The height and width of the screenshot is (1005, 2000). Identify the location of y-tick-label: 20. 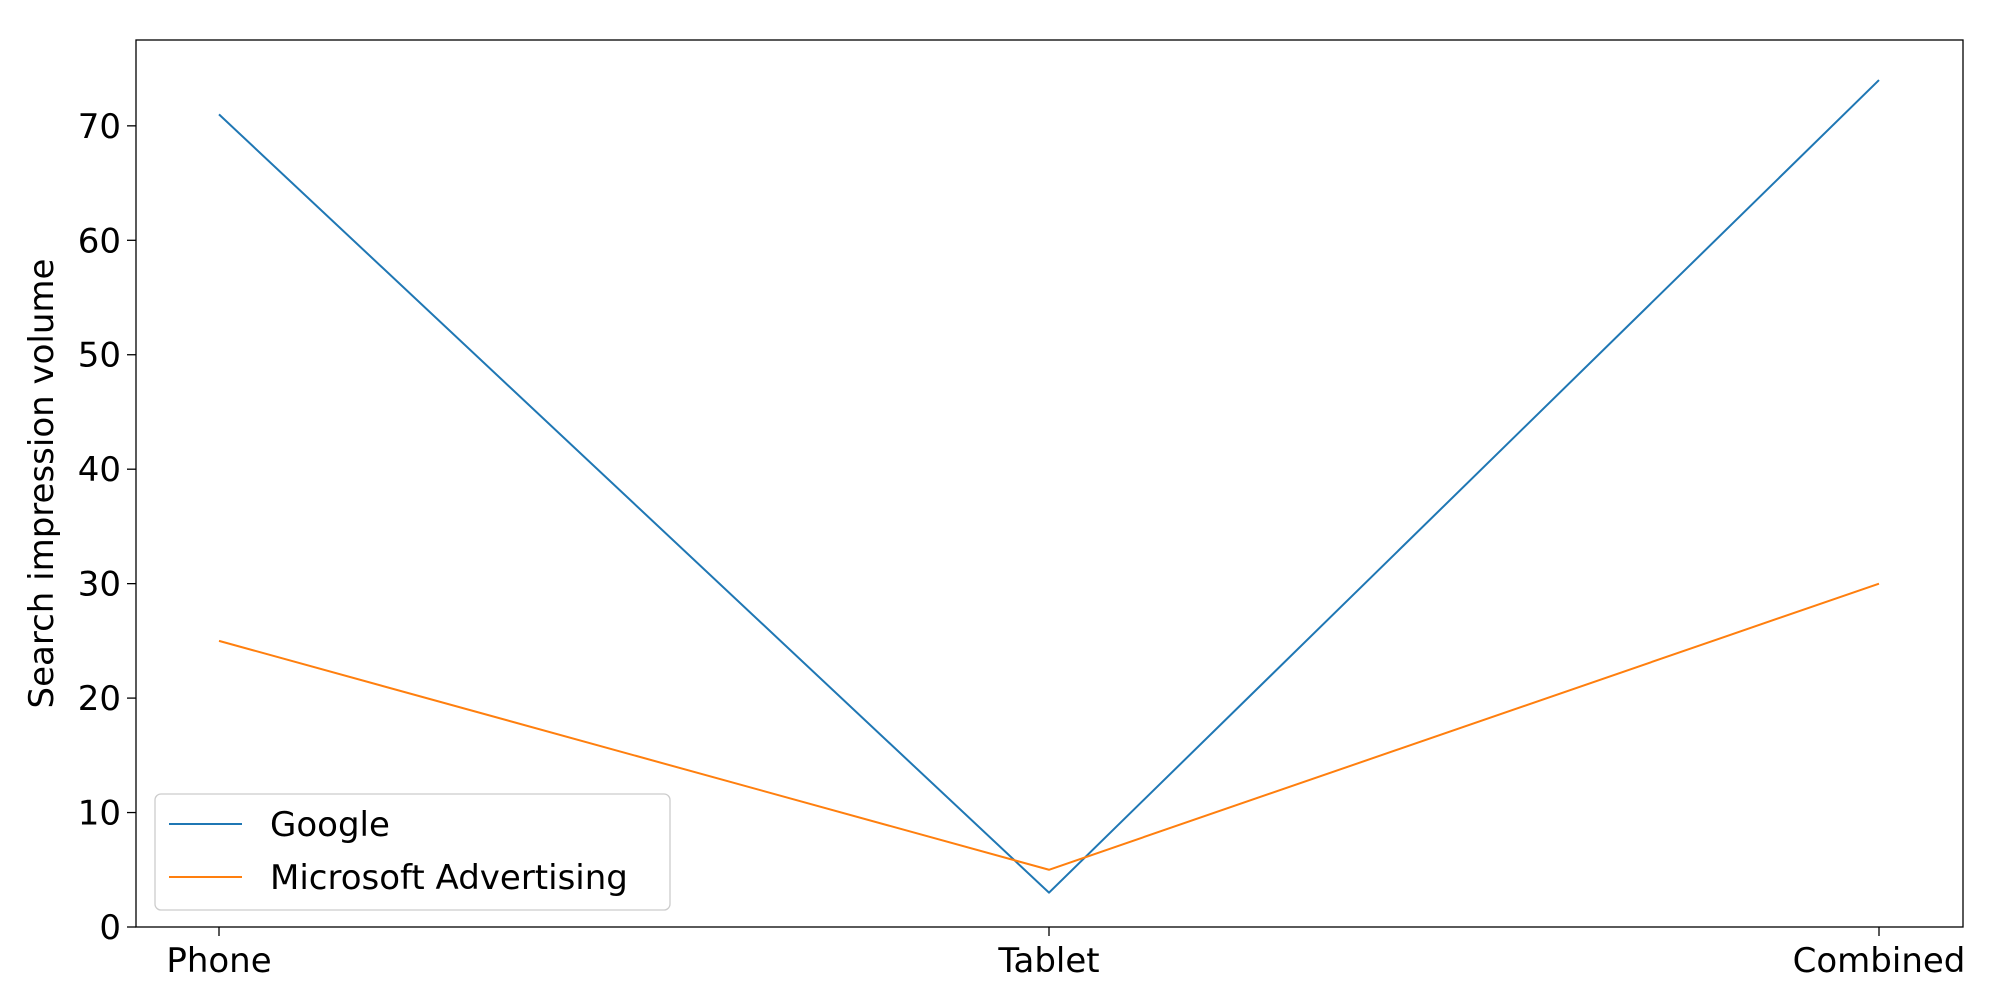
(99, 699).